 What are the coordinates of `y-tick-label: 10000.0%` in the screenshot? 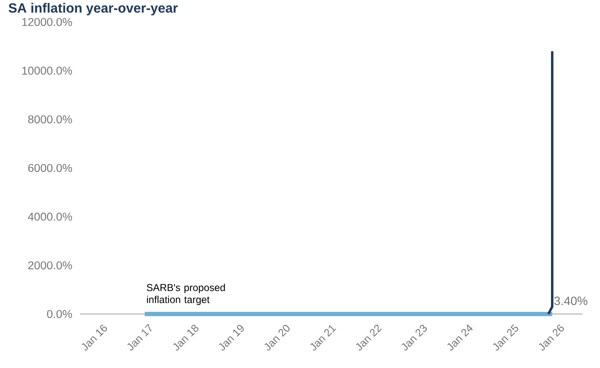 It's located at (47, 70).